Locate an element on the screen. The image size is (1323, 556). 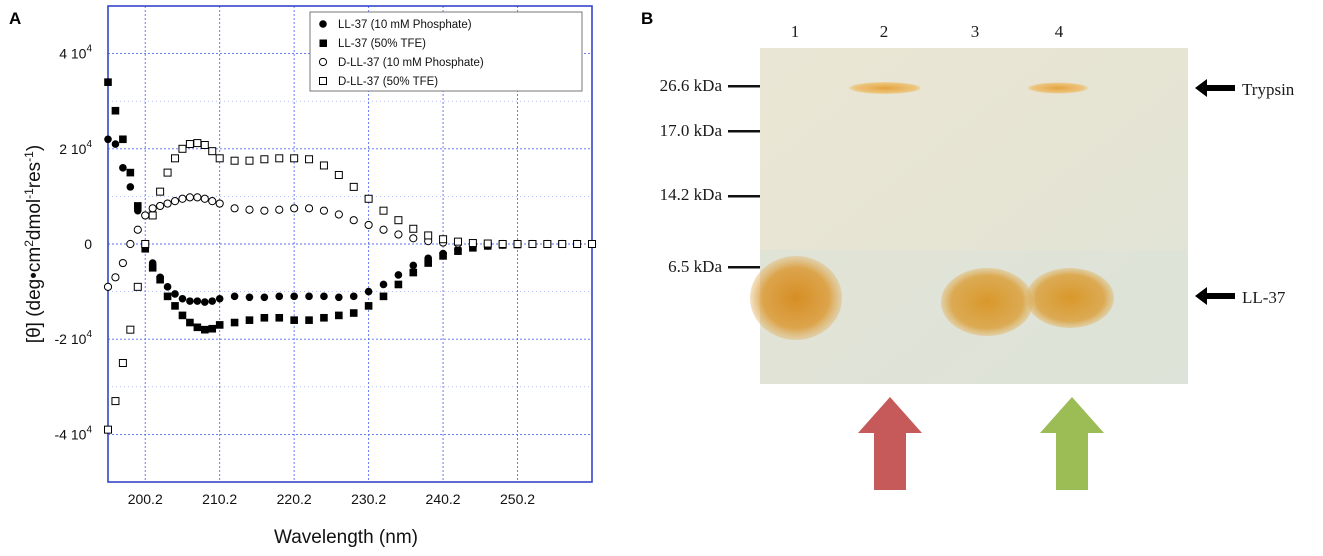
lane-number-4: 4 is located at coordinates (1059, 31).